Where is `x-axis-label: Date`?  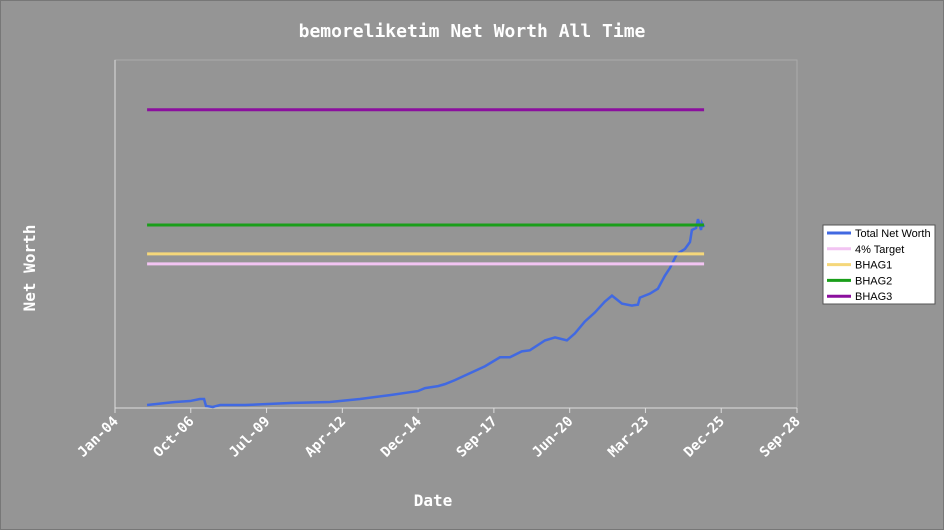
x-axis-label: Date is located at coordinates (433, 500).